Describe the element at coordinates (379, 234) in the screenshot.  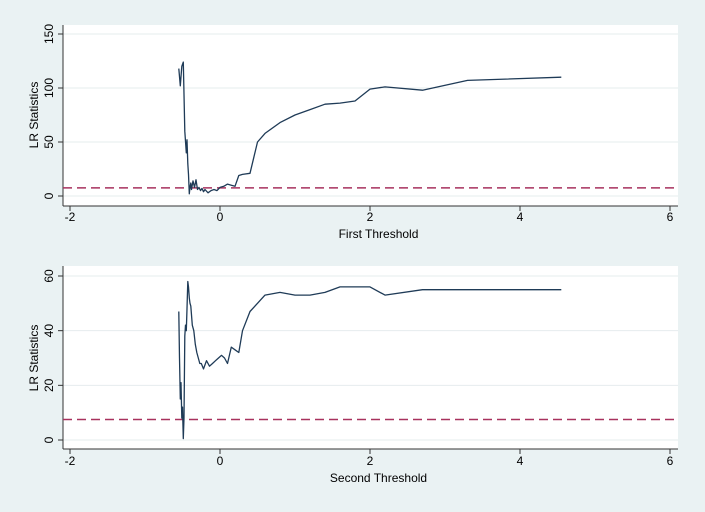
I see `x-axis-label: First Threshold` at that location.